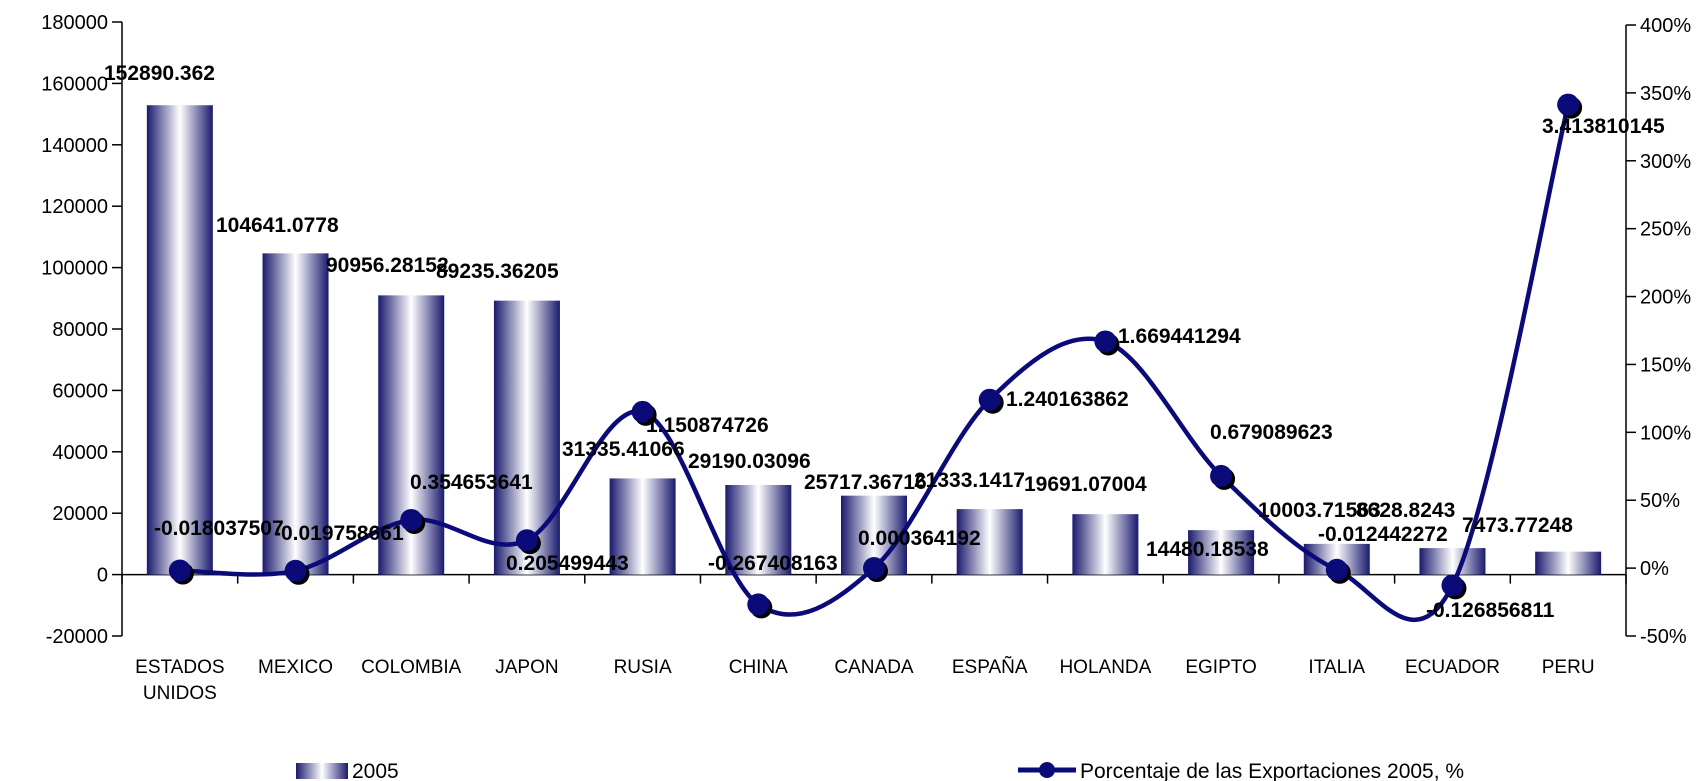 This screenshot has height=781, width=1704. I want to click on left-tick-label: 0, so click(102, 576).